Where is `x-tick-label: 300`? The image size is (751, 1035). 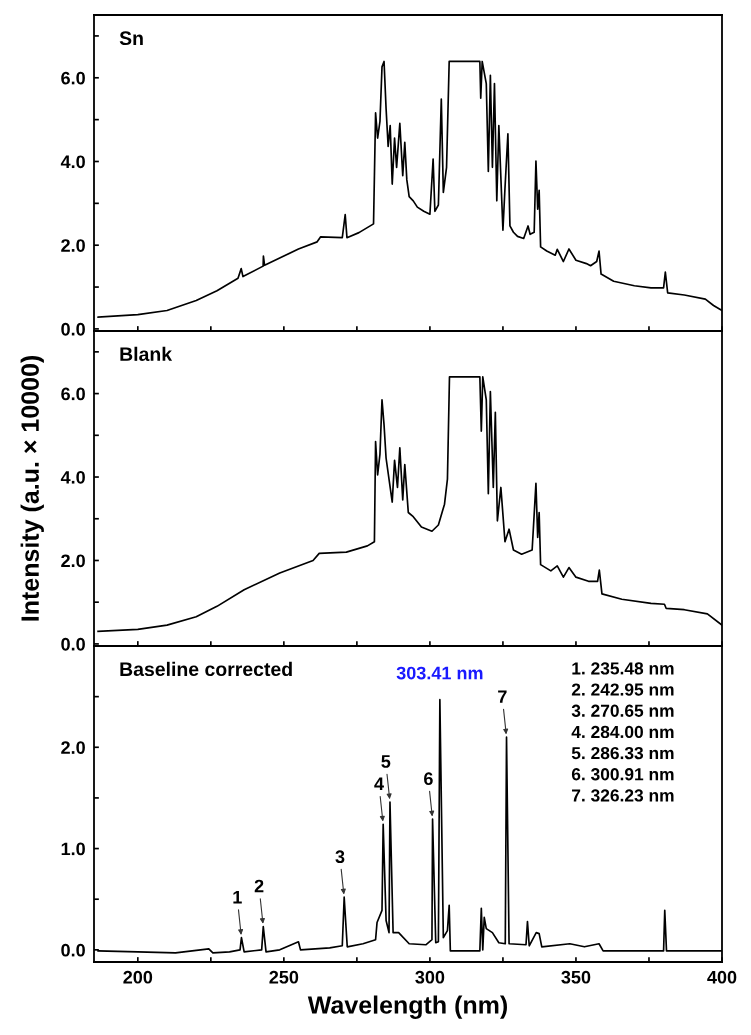 x-tick-label: 300 is located at coordinates (430, 977).